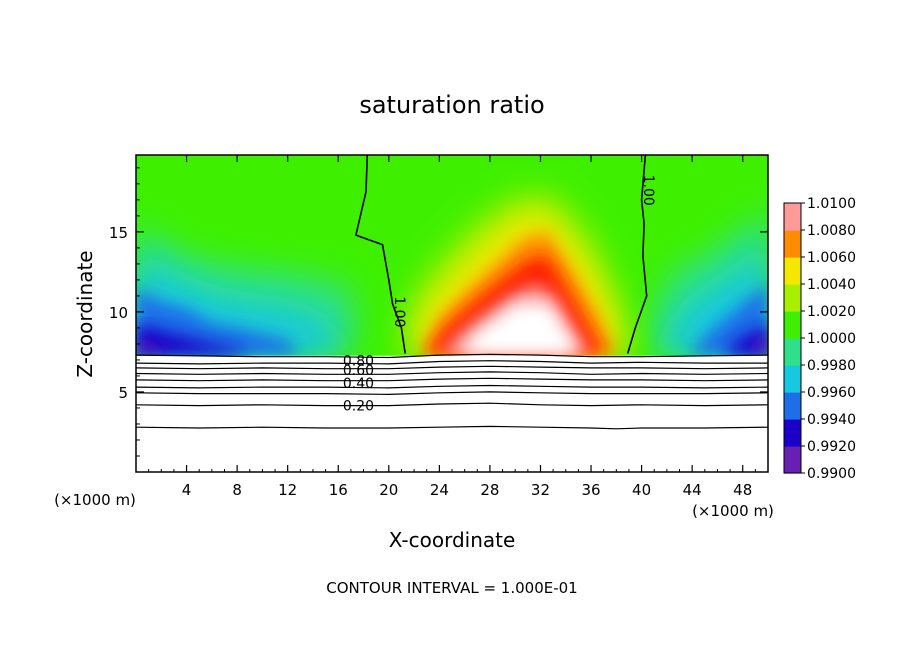  I want to click on x-axis-unit-left: (×1000 m), so click(95, 500).